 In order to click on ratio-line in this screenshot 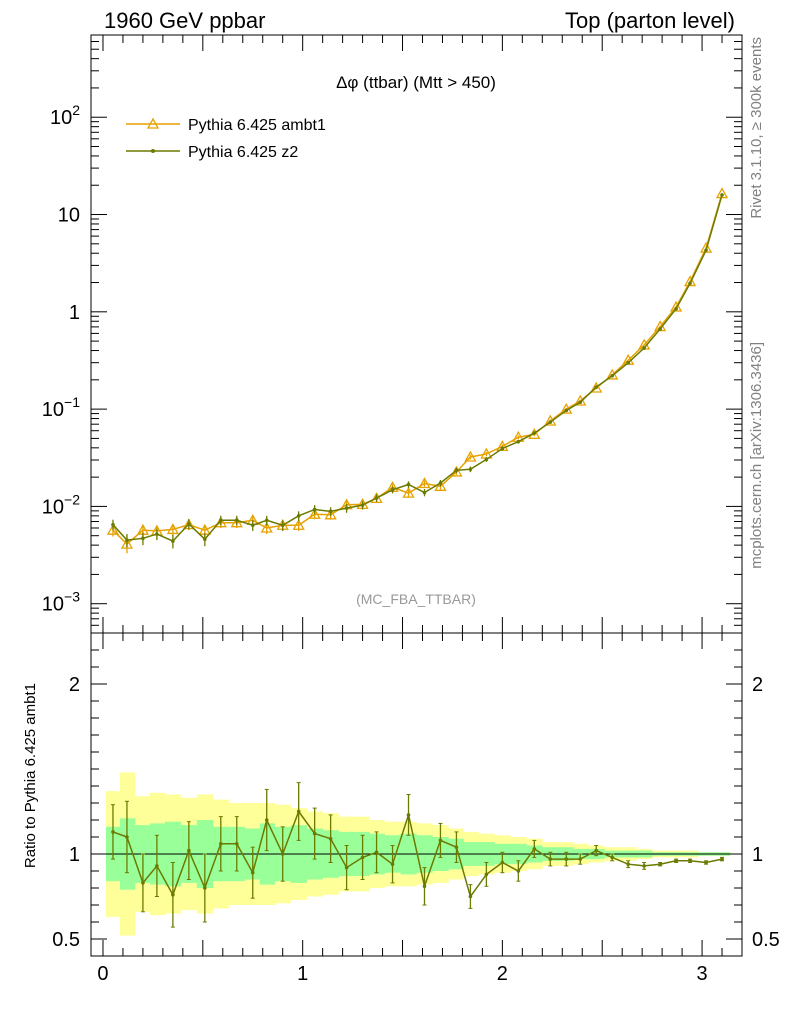, I will do `click(417, 854)`.